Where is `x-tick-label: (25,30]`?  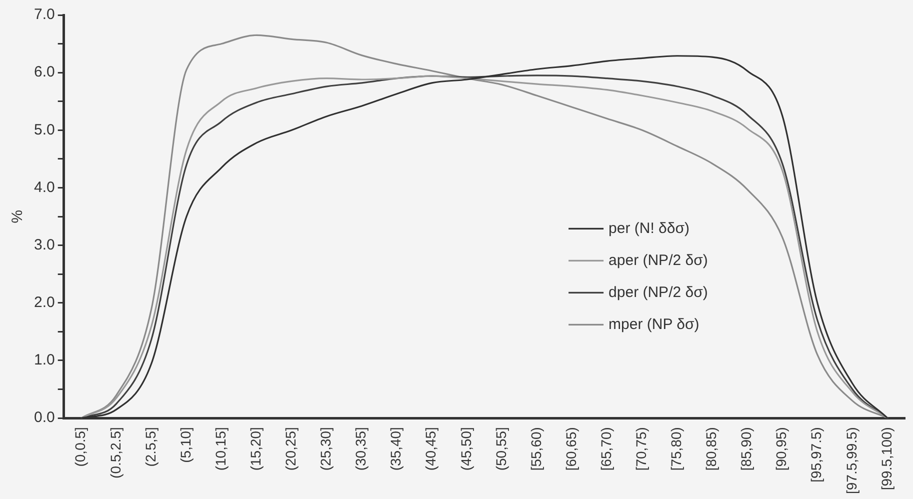 x-tick-label: (25,30] is located at coordinates (326, 449).